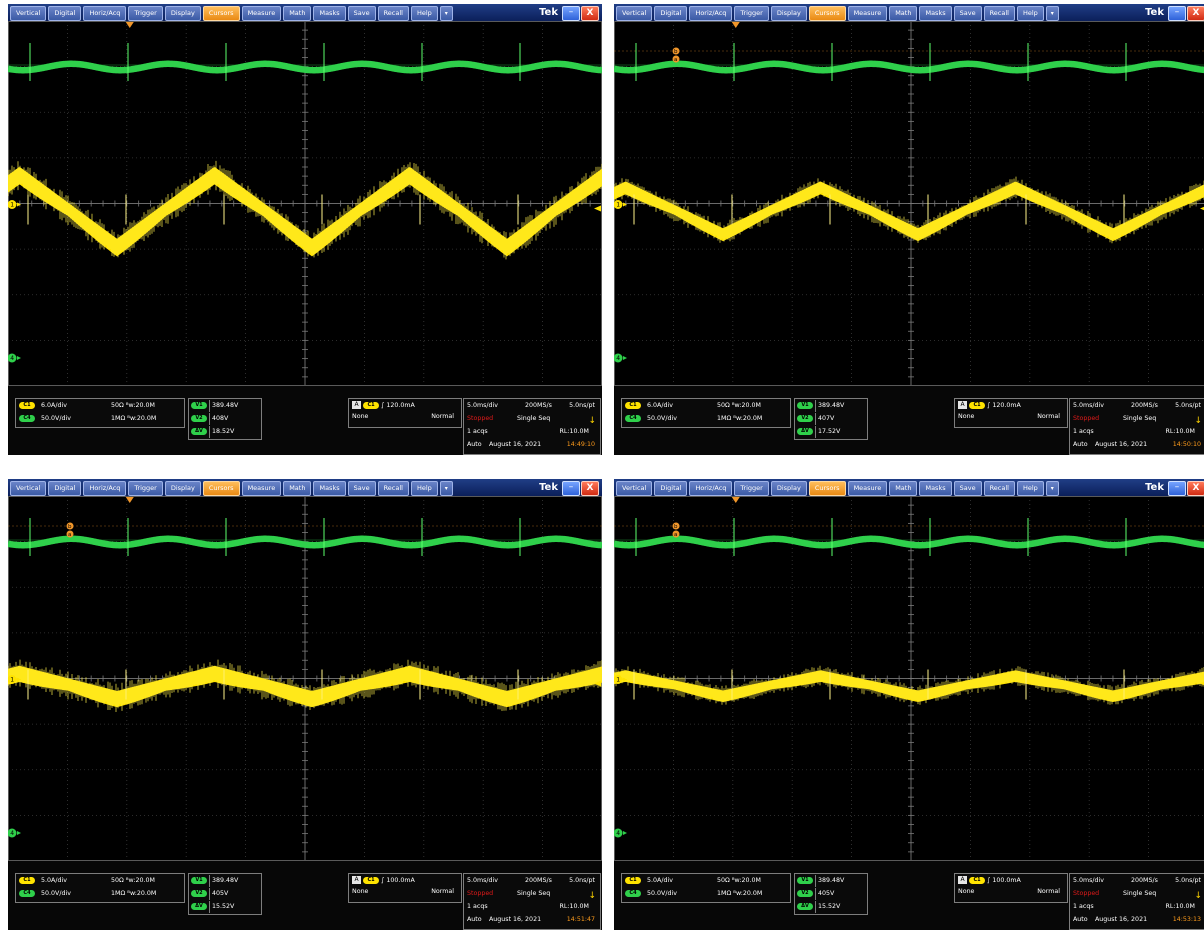 The height and width of the screenshot is (936, 1204). Describe the element at coordinates (831, 419) in the screenshot. I see `cursor-readout: V1 389.48V V2 407V ΔV 17.52V` at that location.